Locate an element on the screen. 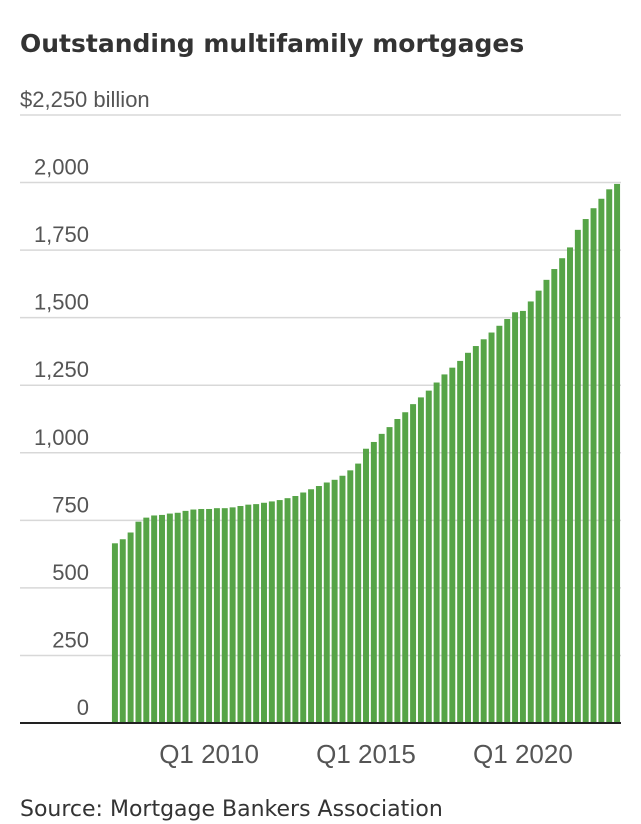  y-tick-label: 1,000 is located at coordinates (61, 437).